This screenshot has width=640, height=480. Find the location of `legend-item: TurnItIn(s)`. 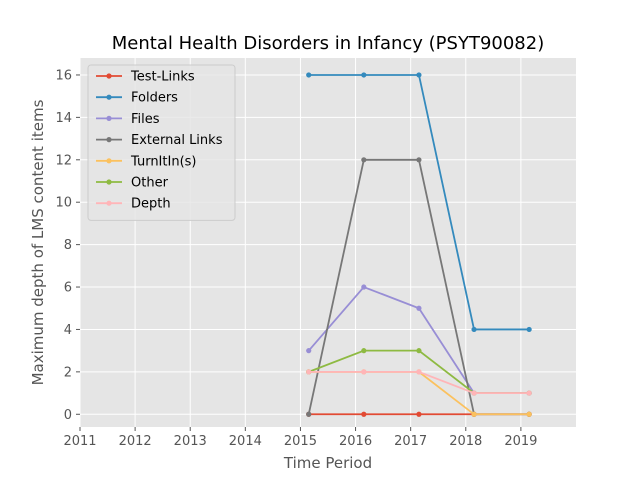

legend-item: TurnItIn(s) is located at coordinates (146, 161).